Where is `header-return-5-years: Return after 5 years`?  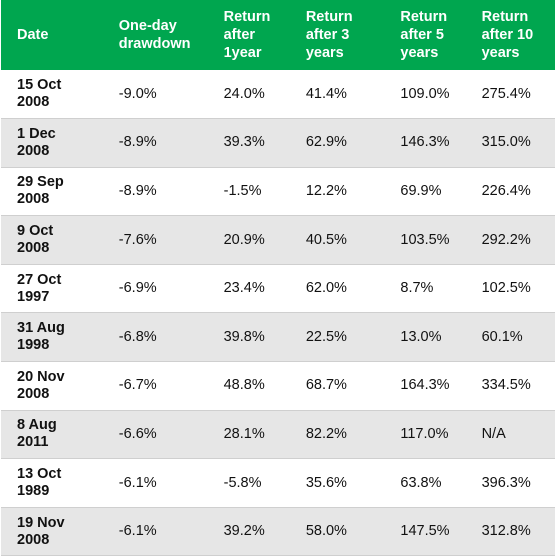
header-return-5-years: Return after 5 years is located at coordinates (424, 35).